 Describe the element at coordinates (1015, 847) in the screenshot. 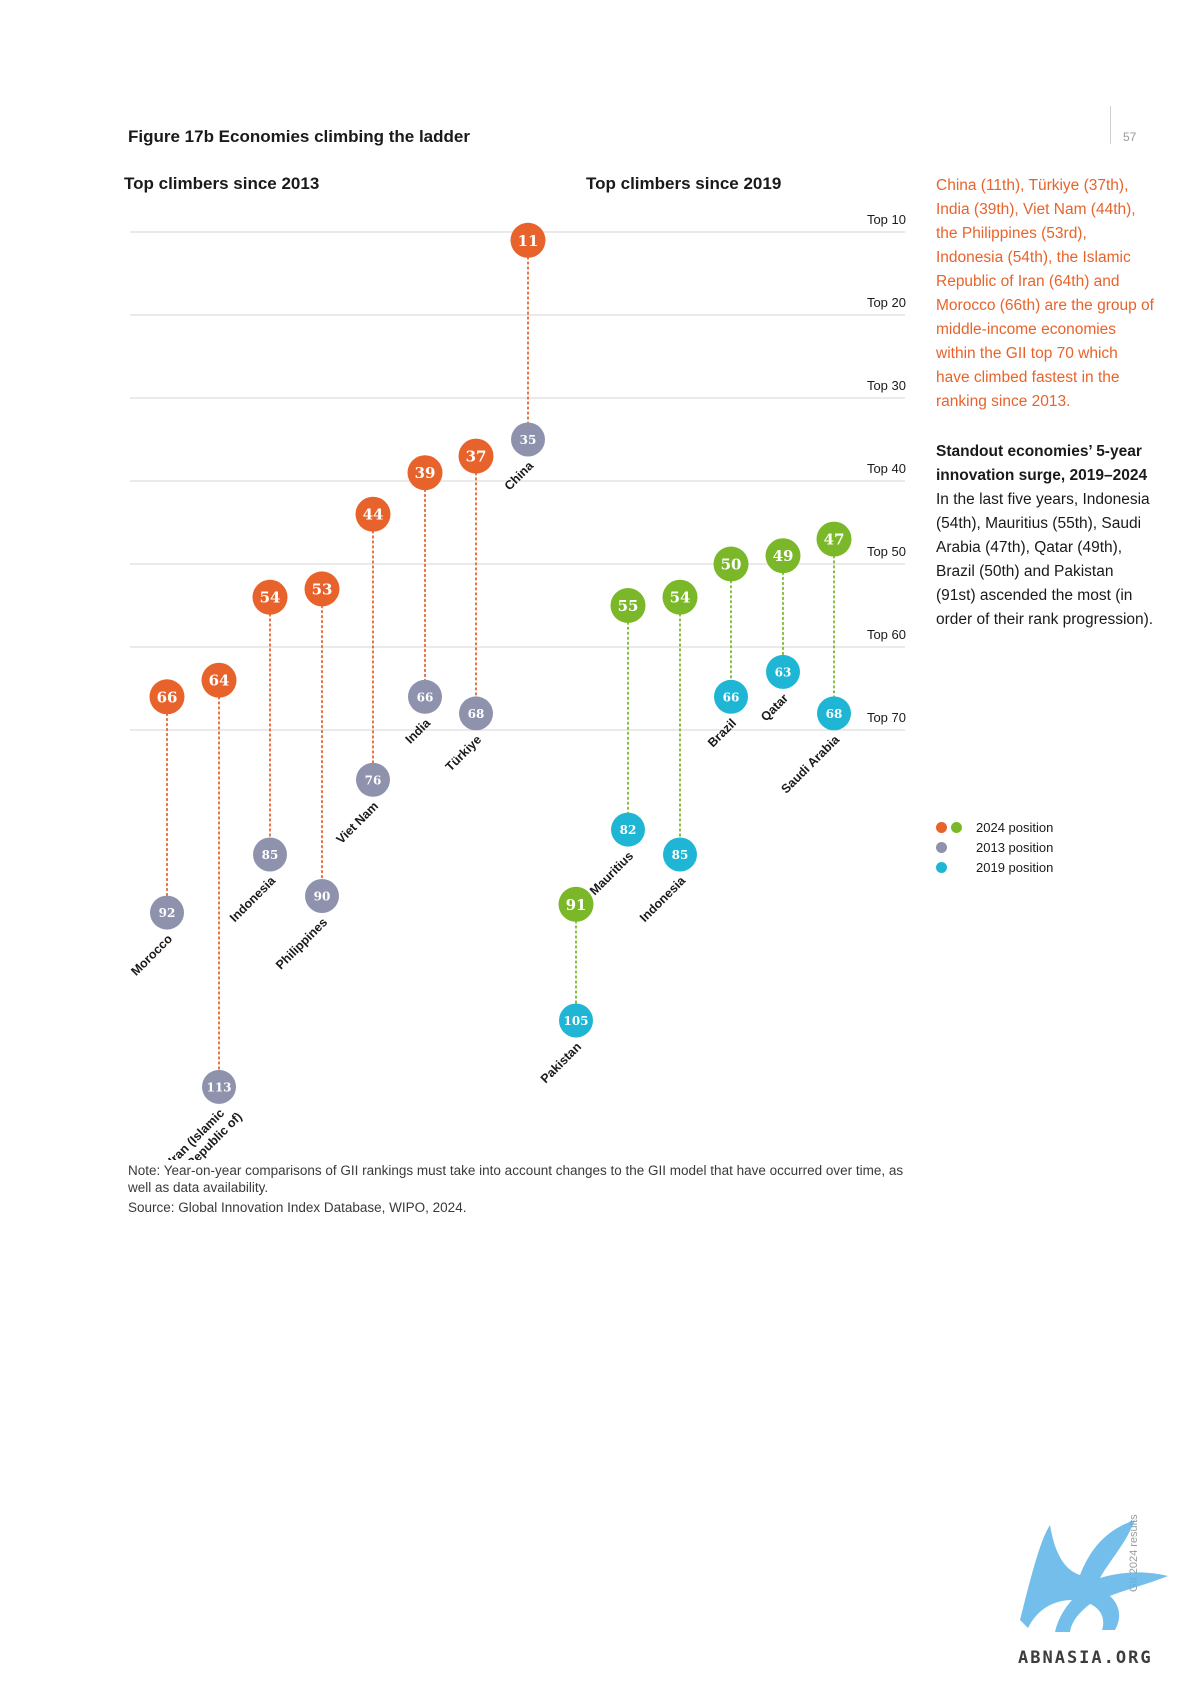

I see `legend-label: 2013 position` at that location.